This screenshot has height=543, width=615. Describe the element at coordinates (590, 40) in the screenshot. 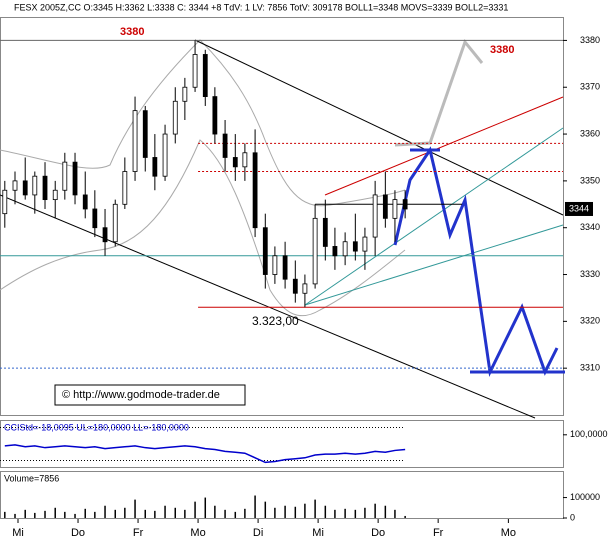

I see `y-tick-label: 3380` at that location.